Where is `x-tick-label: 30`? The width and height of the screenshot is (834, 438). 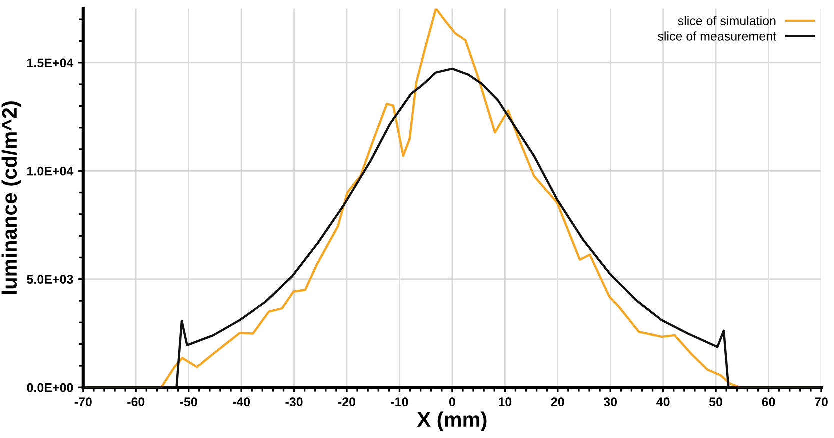 x-tick-label: 30 is located at coordinates (611, 402).